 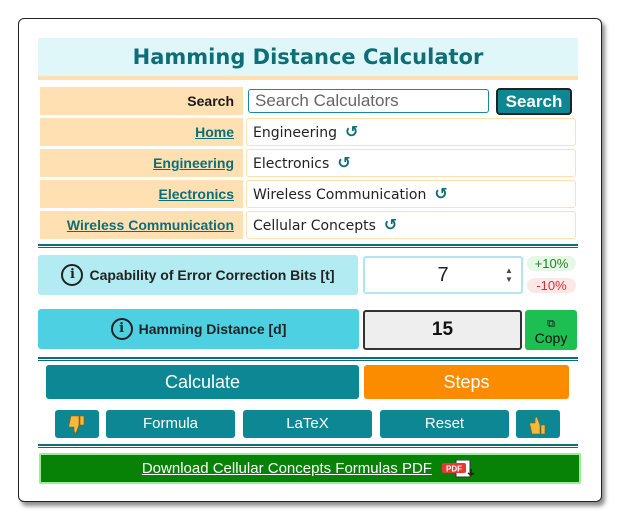 I want to click on spinner-arrows-icon: ▲ ▼, so click(x=509, y=275).